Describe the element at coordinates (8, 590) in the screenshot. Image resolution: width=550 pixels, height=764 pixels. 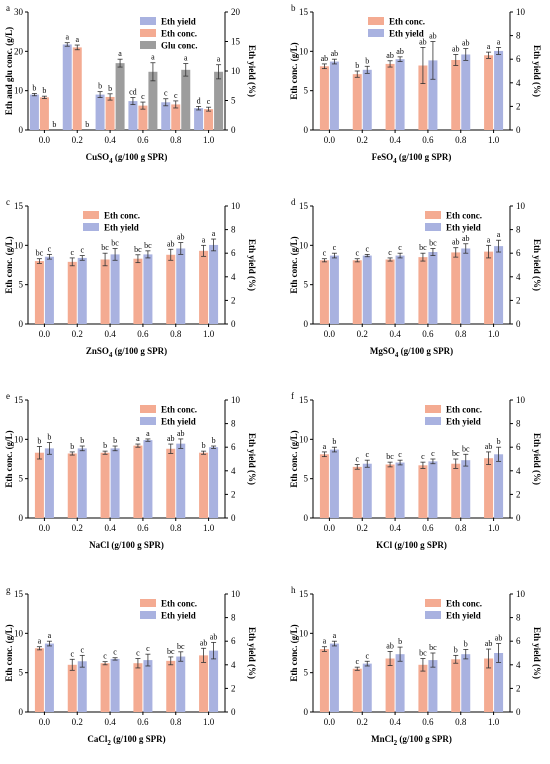
I see `panel-letter: g` at that location.